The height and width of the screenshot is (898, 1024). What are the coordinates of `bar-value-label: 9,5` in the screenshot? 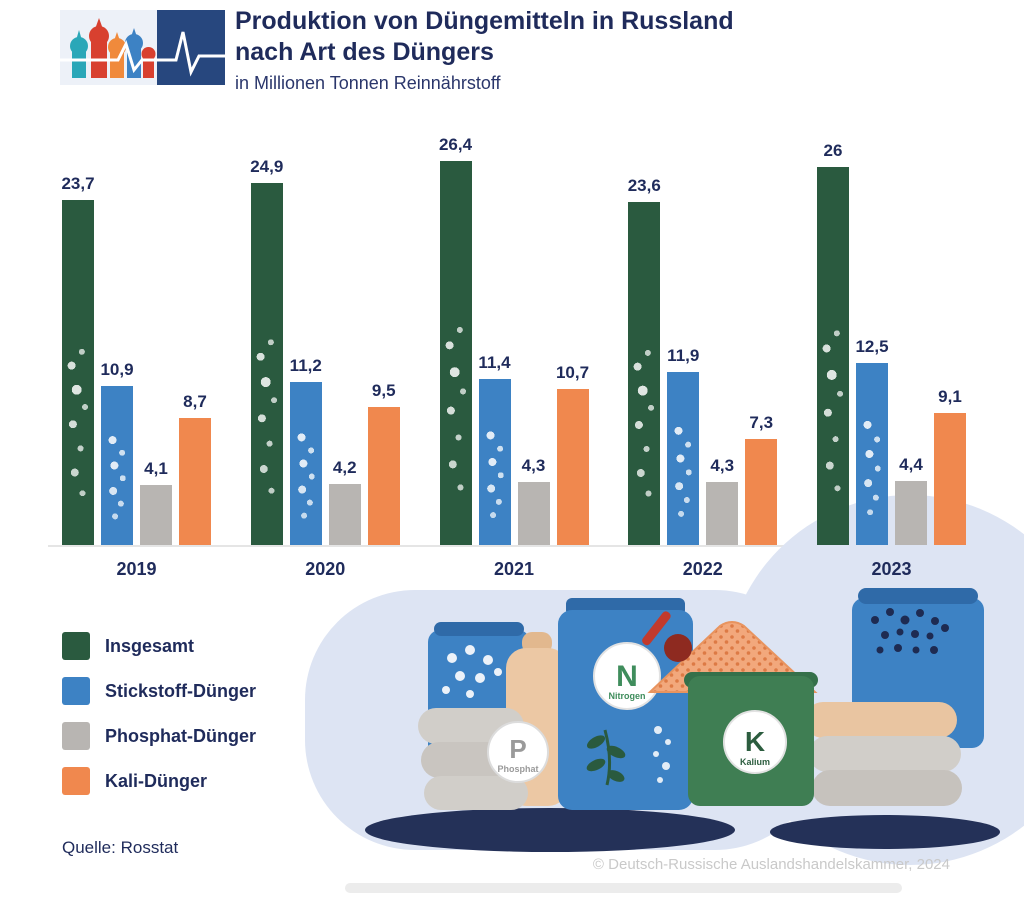 It's located at (383, 390).